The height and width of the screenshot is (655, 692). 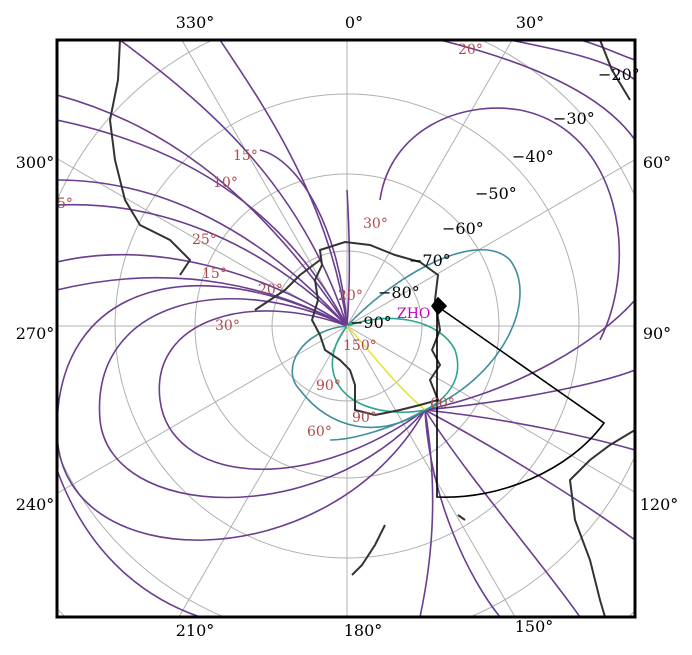 I want to click on latitude-label: −90°, so click(x=371, y=322).